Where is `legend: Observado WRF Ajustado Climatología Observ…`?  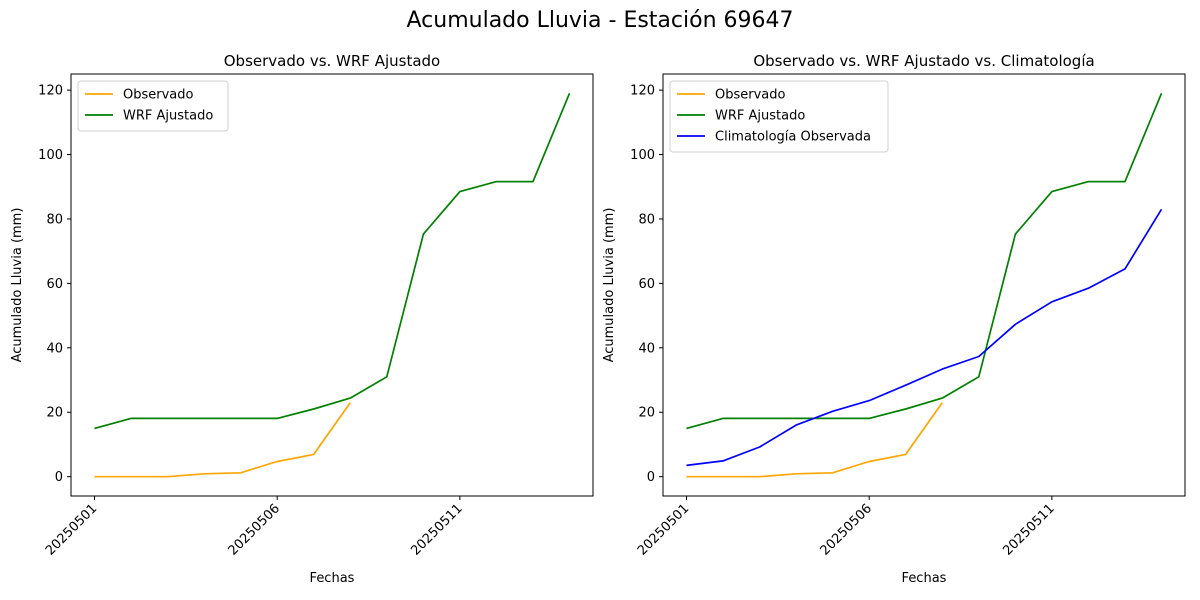
legend: Observado WRF Ajustado Climatología Observ… is located at coordinates (779, 116).